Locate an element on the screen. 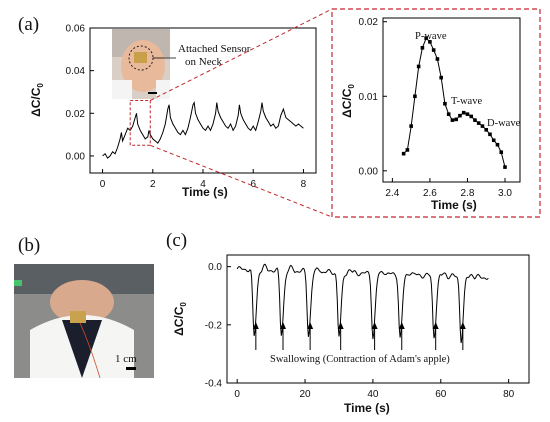 This screenshot has height=422, width=550. chart-c-xticks: 0 20 40 60 80 is located at coordinates (374, 389).